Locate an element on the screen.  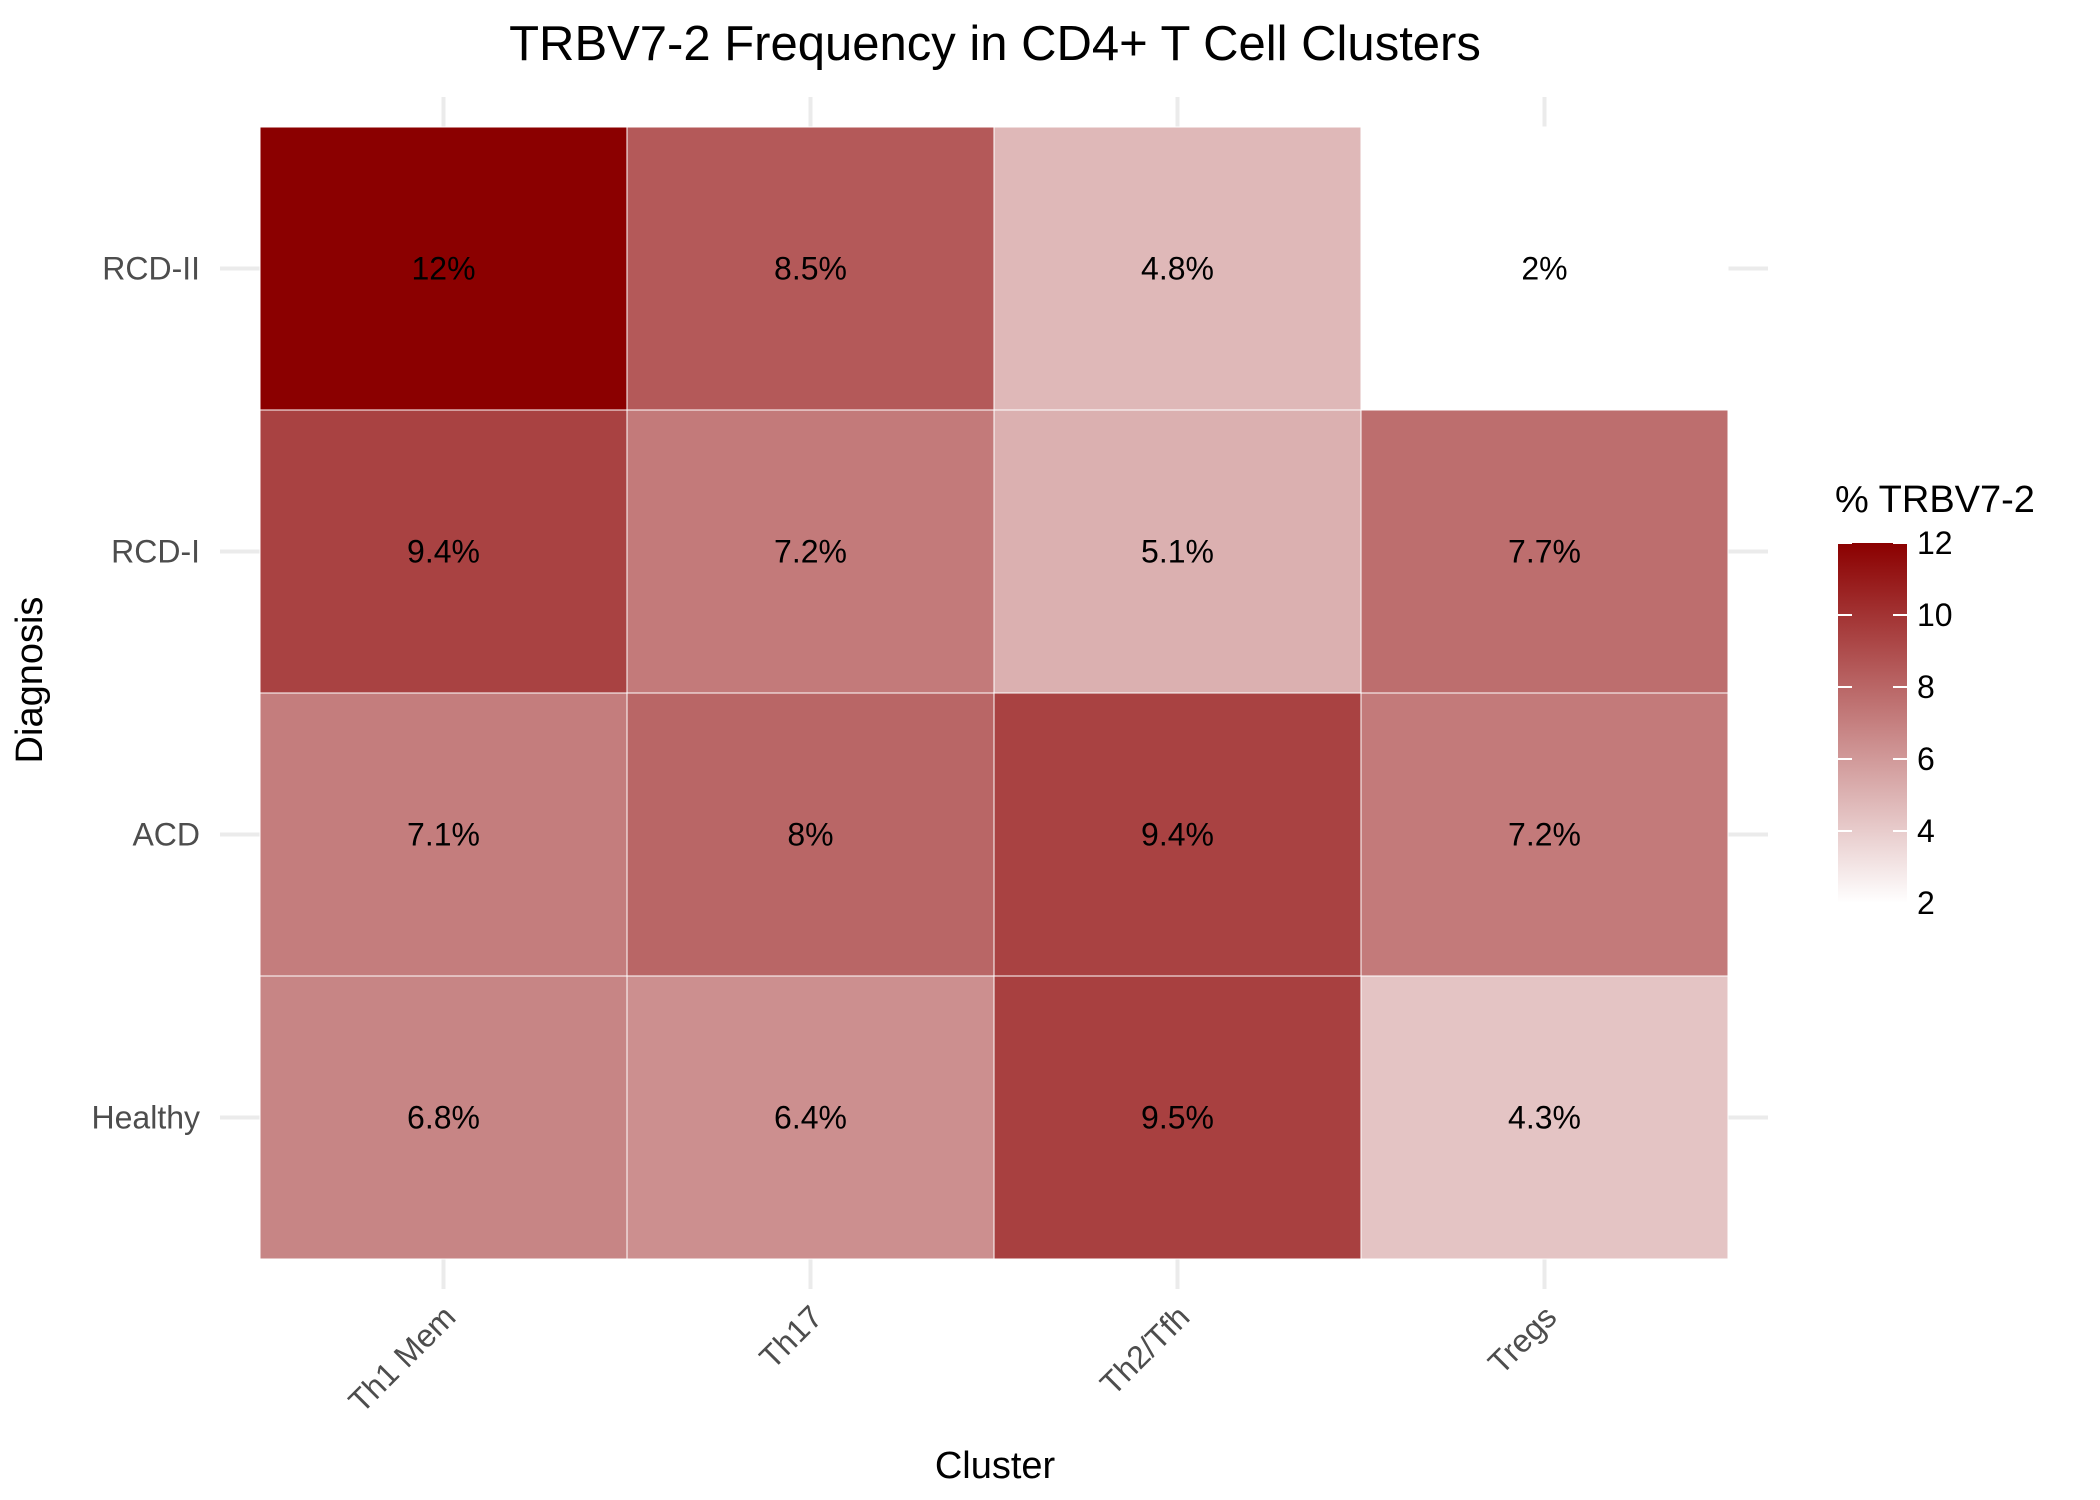
cell-label-rcd-i-tregs: 7.7% is located at coordinates (1544, 552).